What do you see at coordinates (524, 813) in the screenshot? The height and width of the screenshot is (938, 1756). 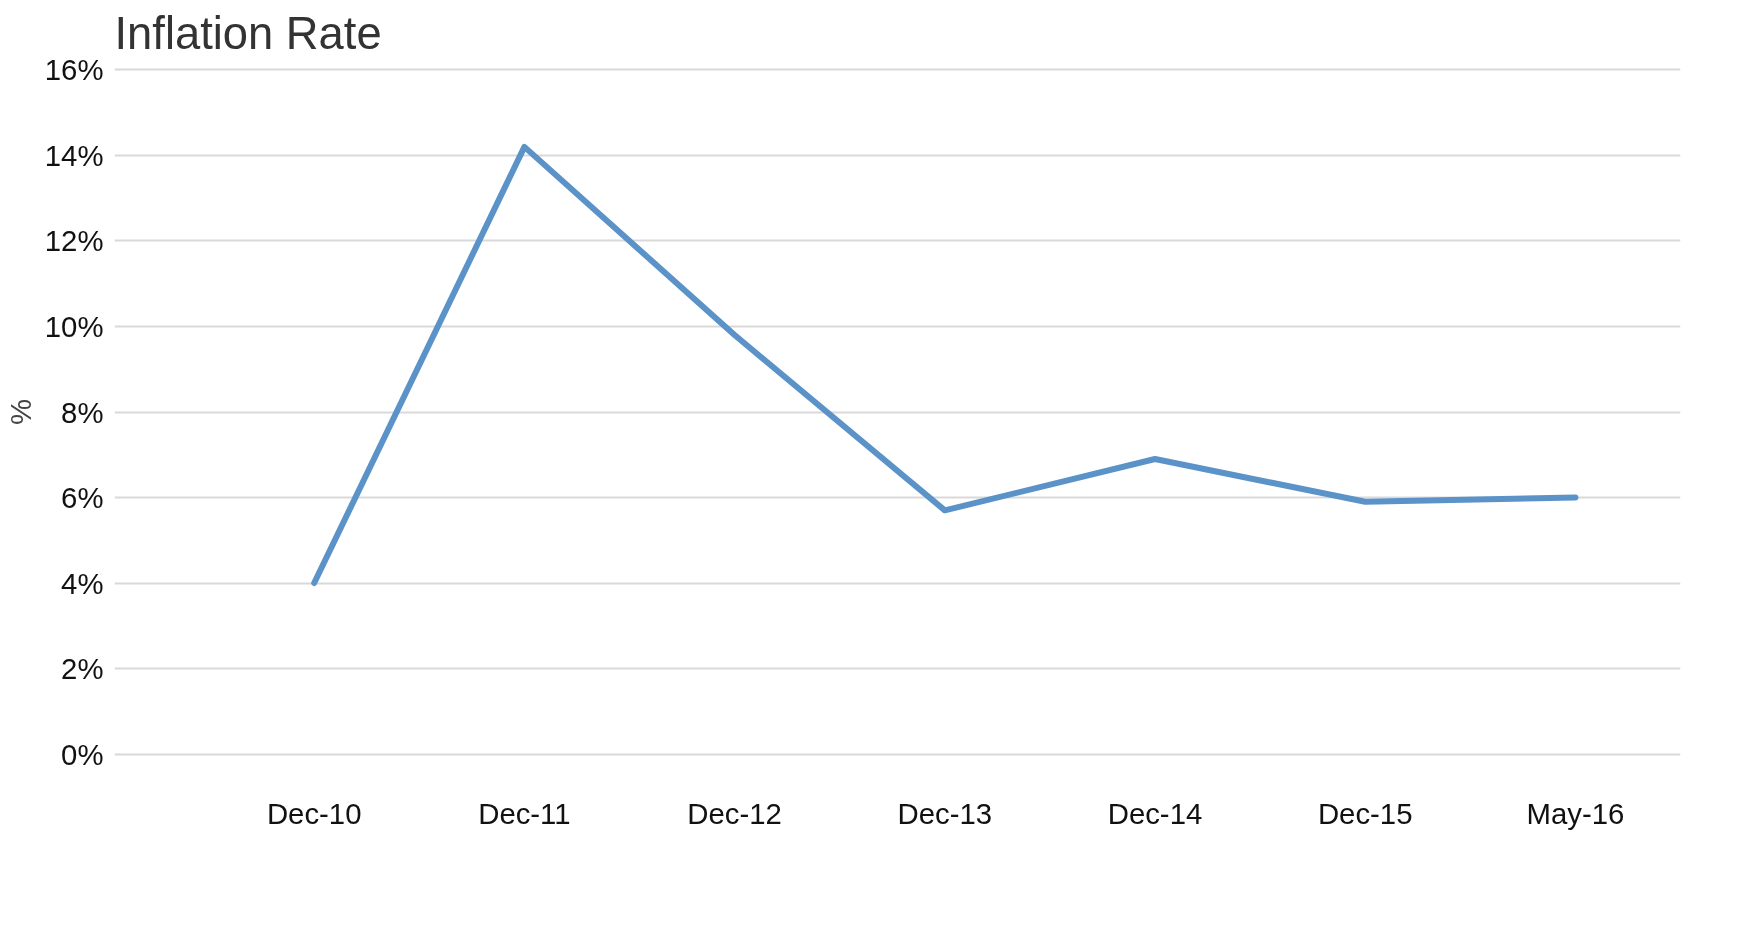 I see `x-tick-label: Dec-11` at bounding box center [524, 813].